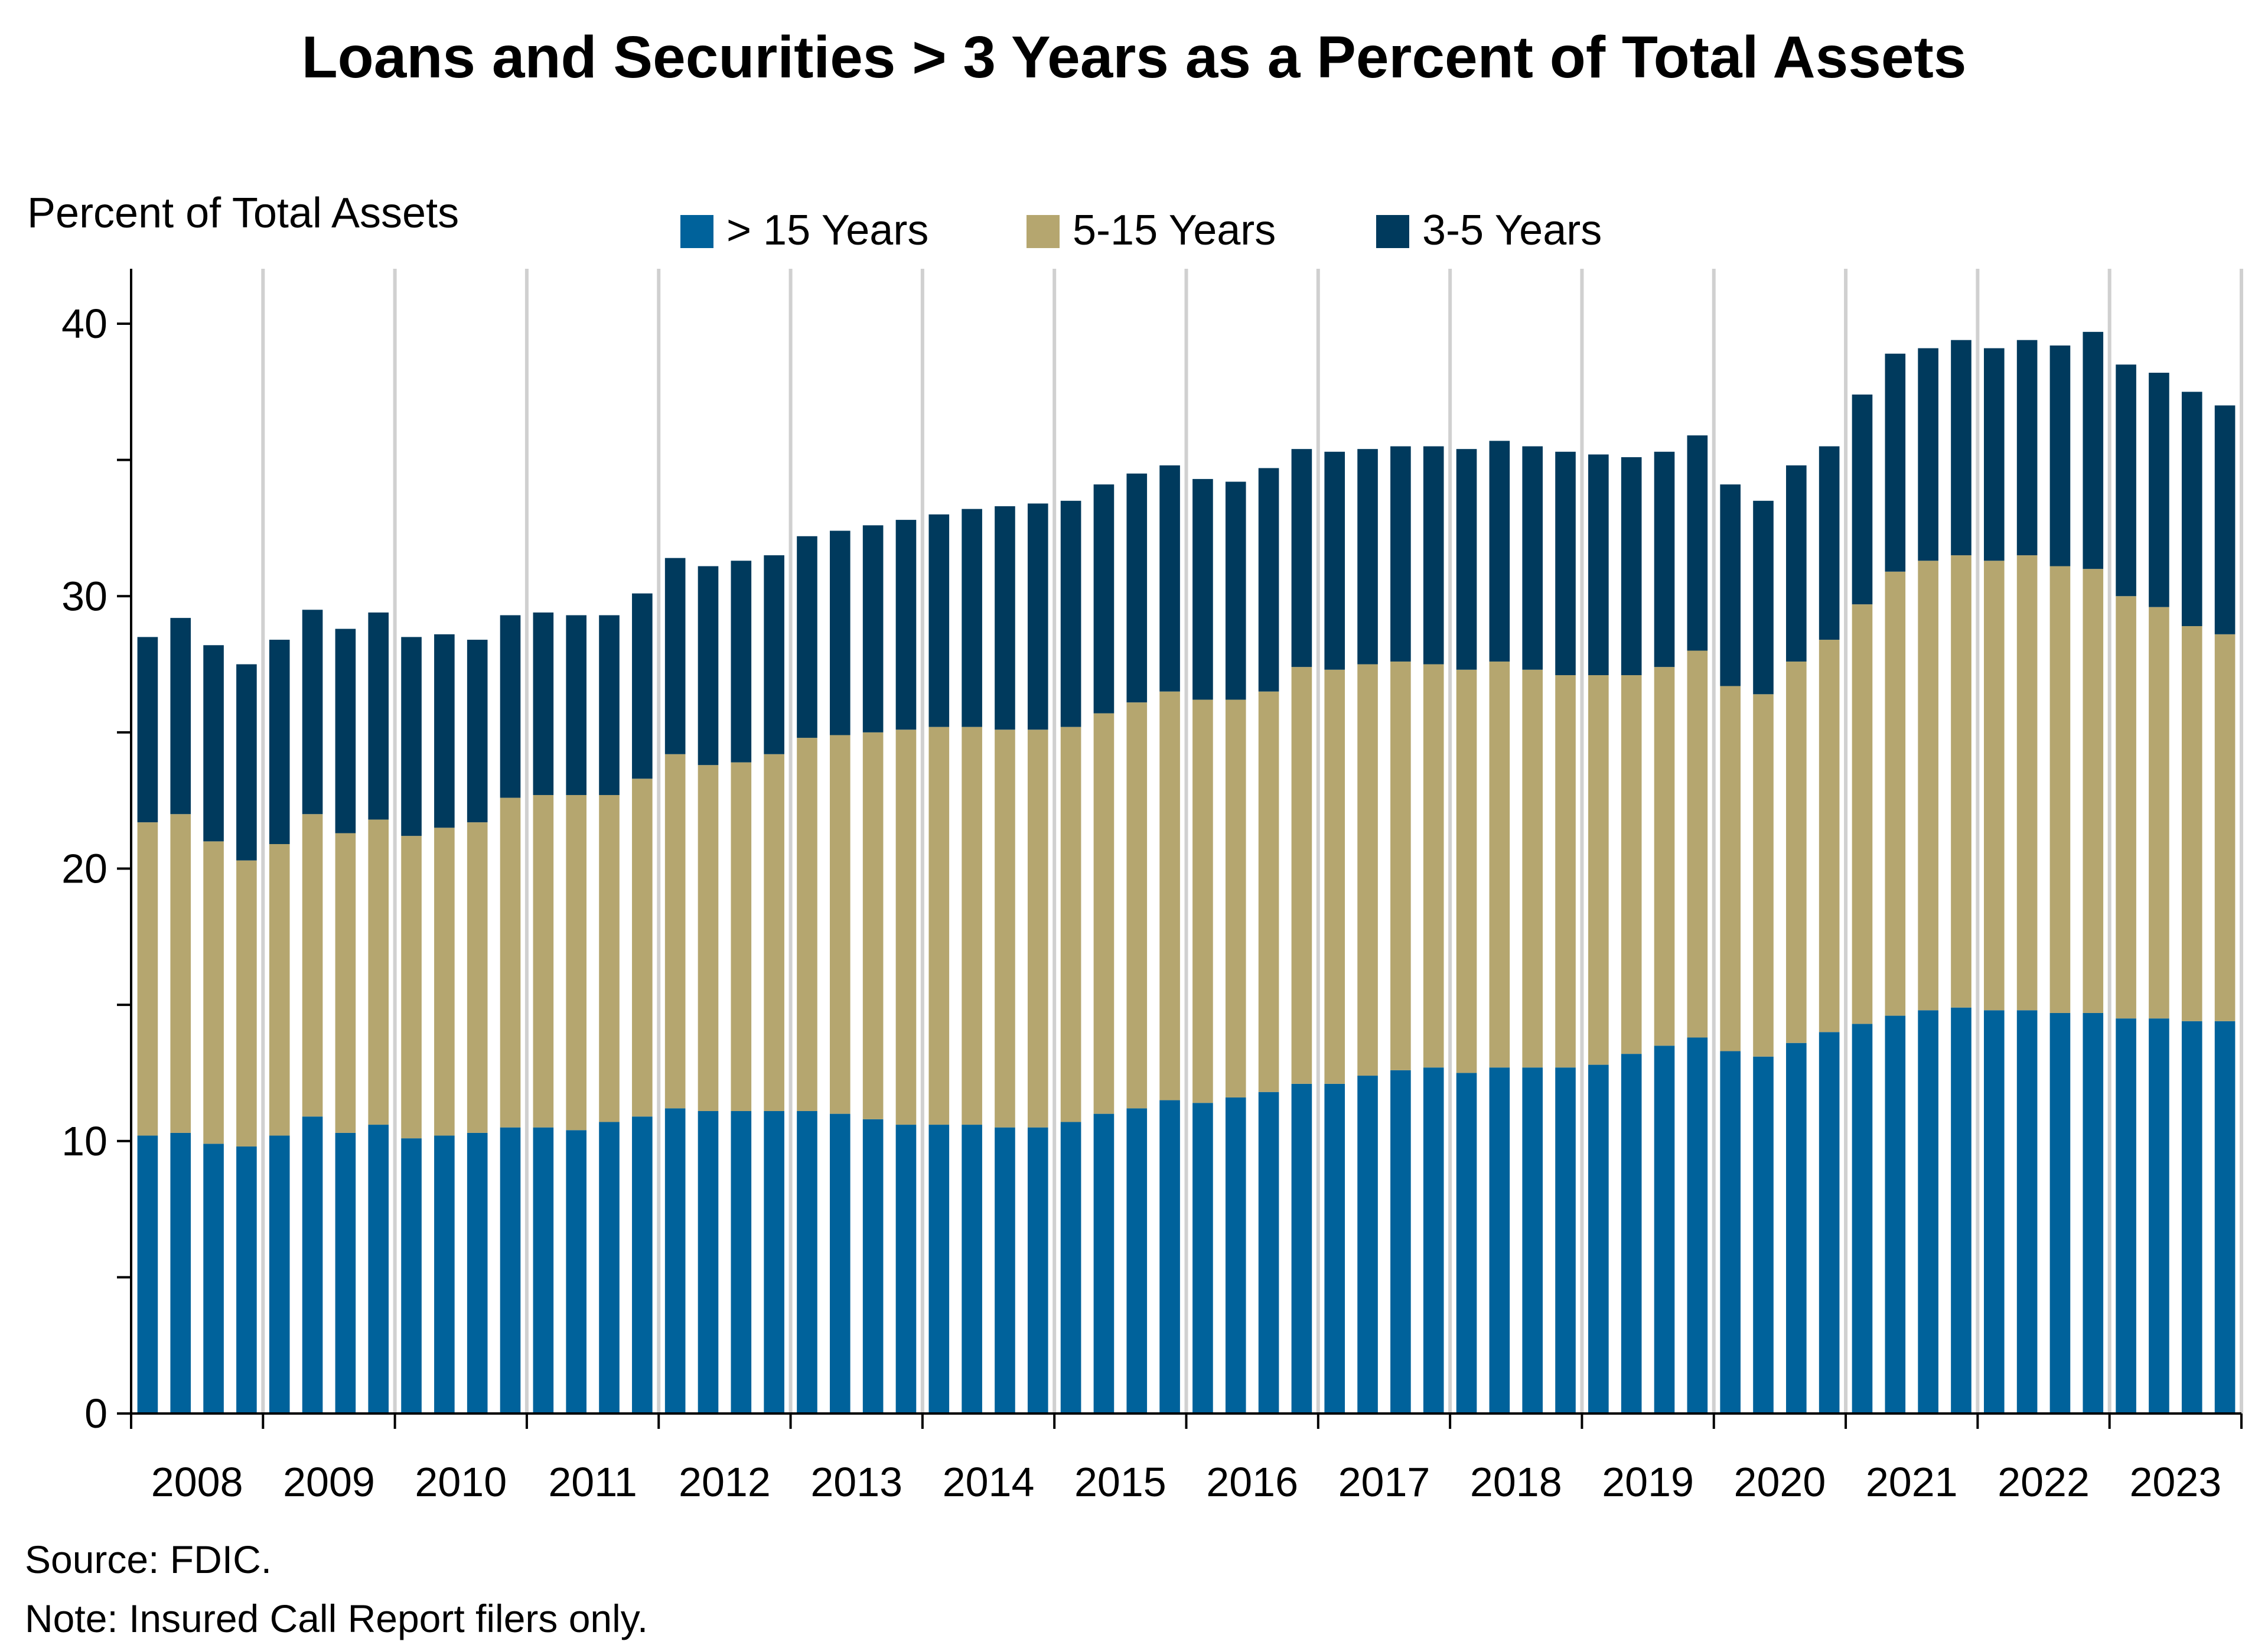 The image size is (2268, 1648). What do you see at coordinates (592, 1482) in the screenshot?
I see `x-tick-label: 2011` at bounding box center [592, 1482].